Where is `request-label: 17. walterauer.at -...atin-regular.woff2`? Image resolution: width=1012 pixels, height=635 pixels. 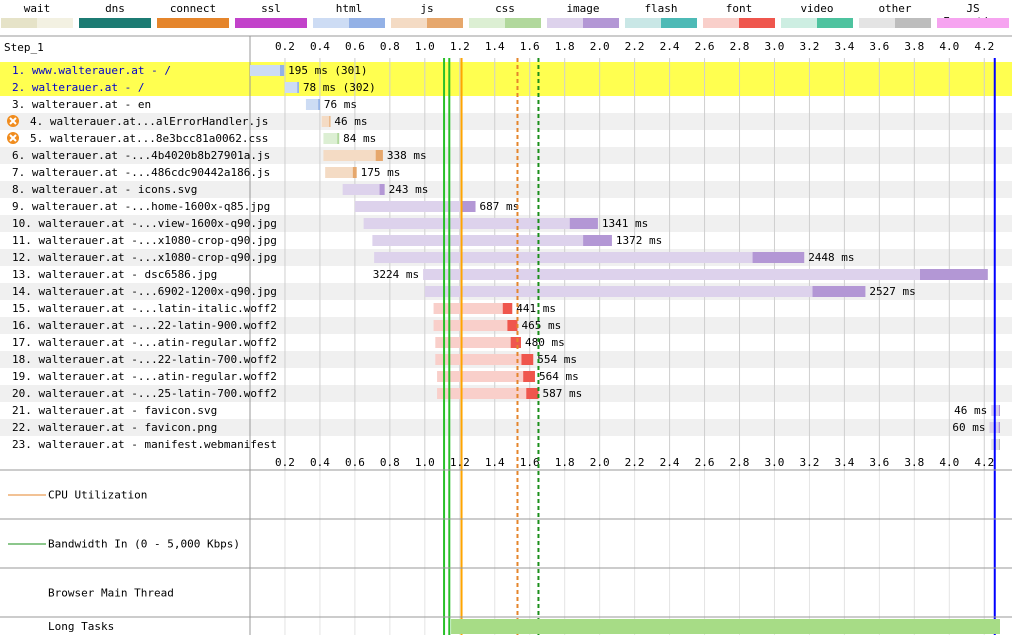
request-label: 17. walterauer.at -...atin-regular.woff2 is located at coordinates (144, 342).